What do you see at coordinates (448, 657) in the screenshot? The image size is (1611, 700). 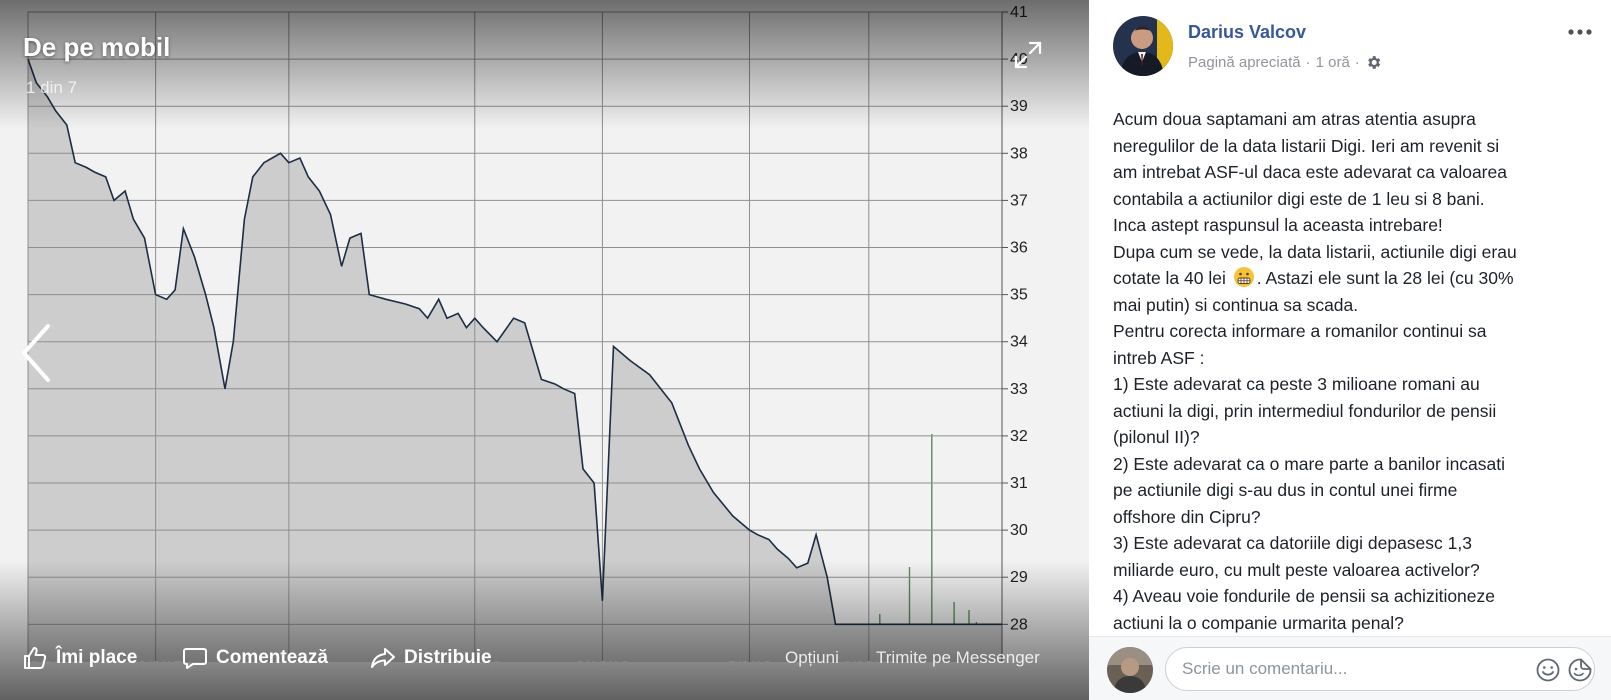 I see `share-label: Distribuie` at bounding box center [448, 657].